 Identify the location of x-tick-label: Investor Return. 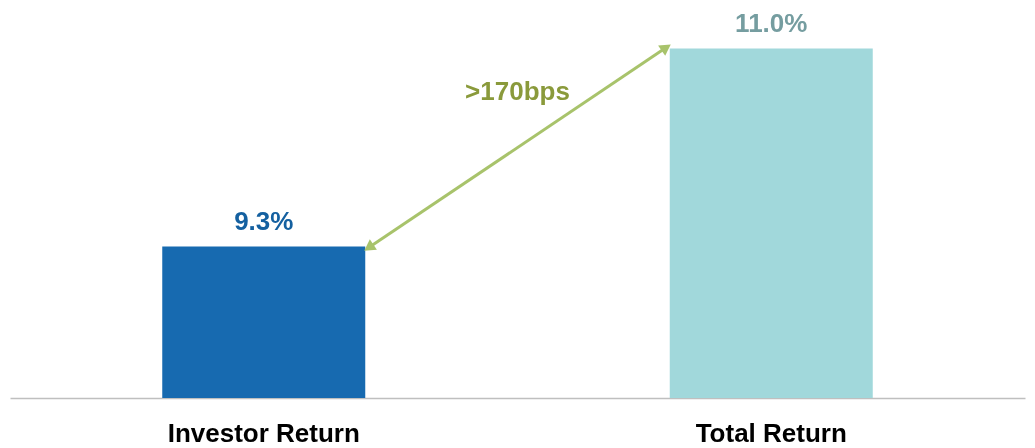
(263, 432).